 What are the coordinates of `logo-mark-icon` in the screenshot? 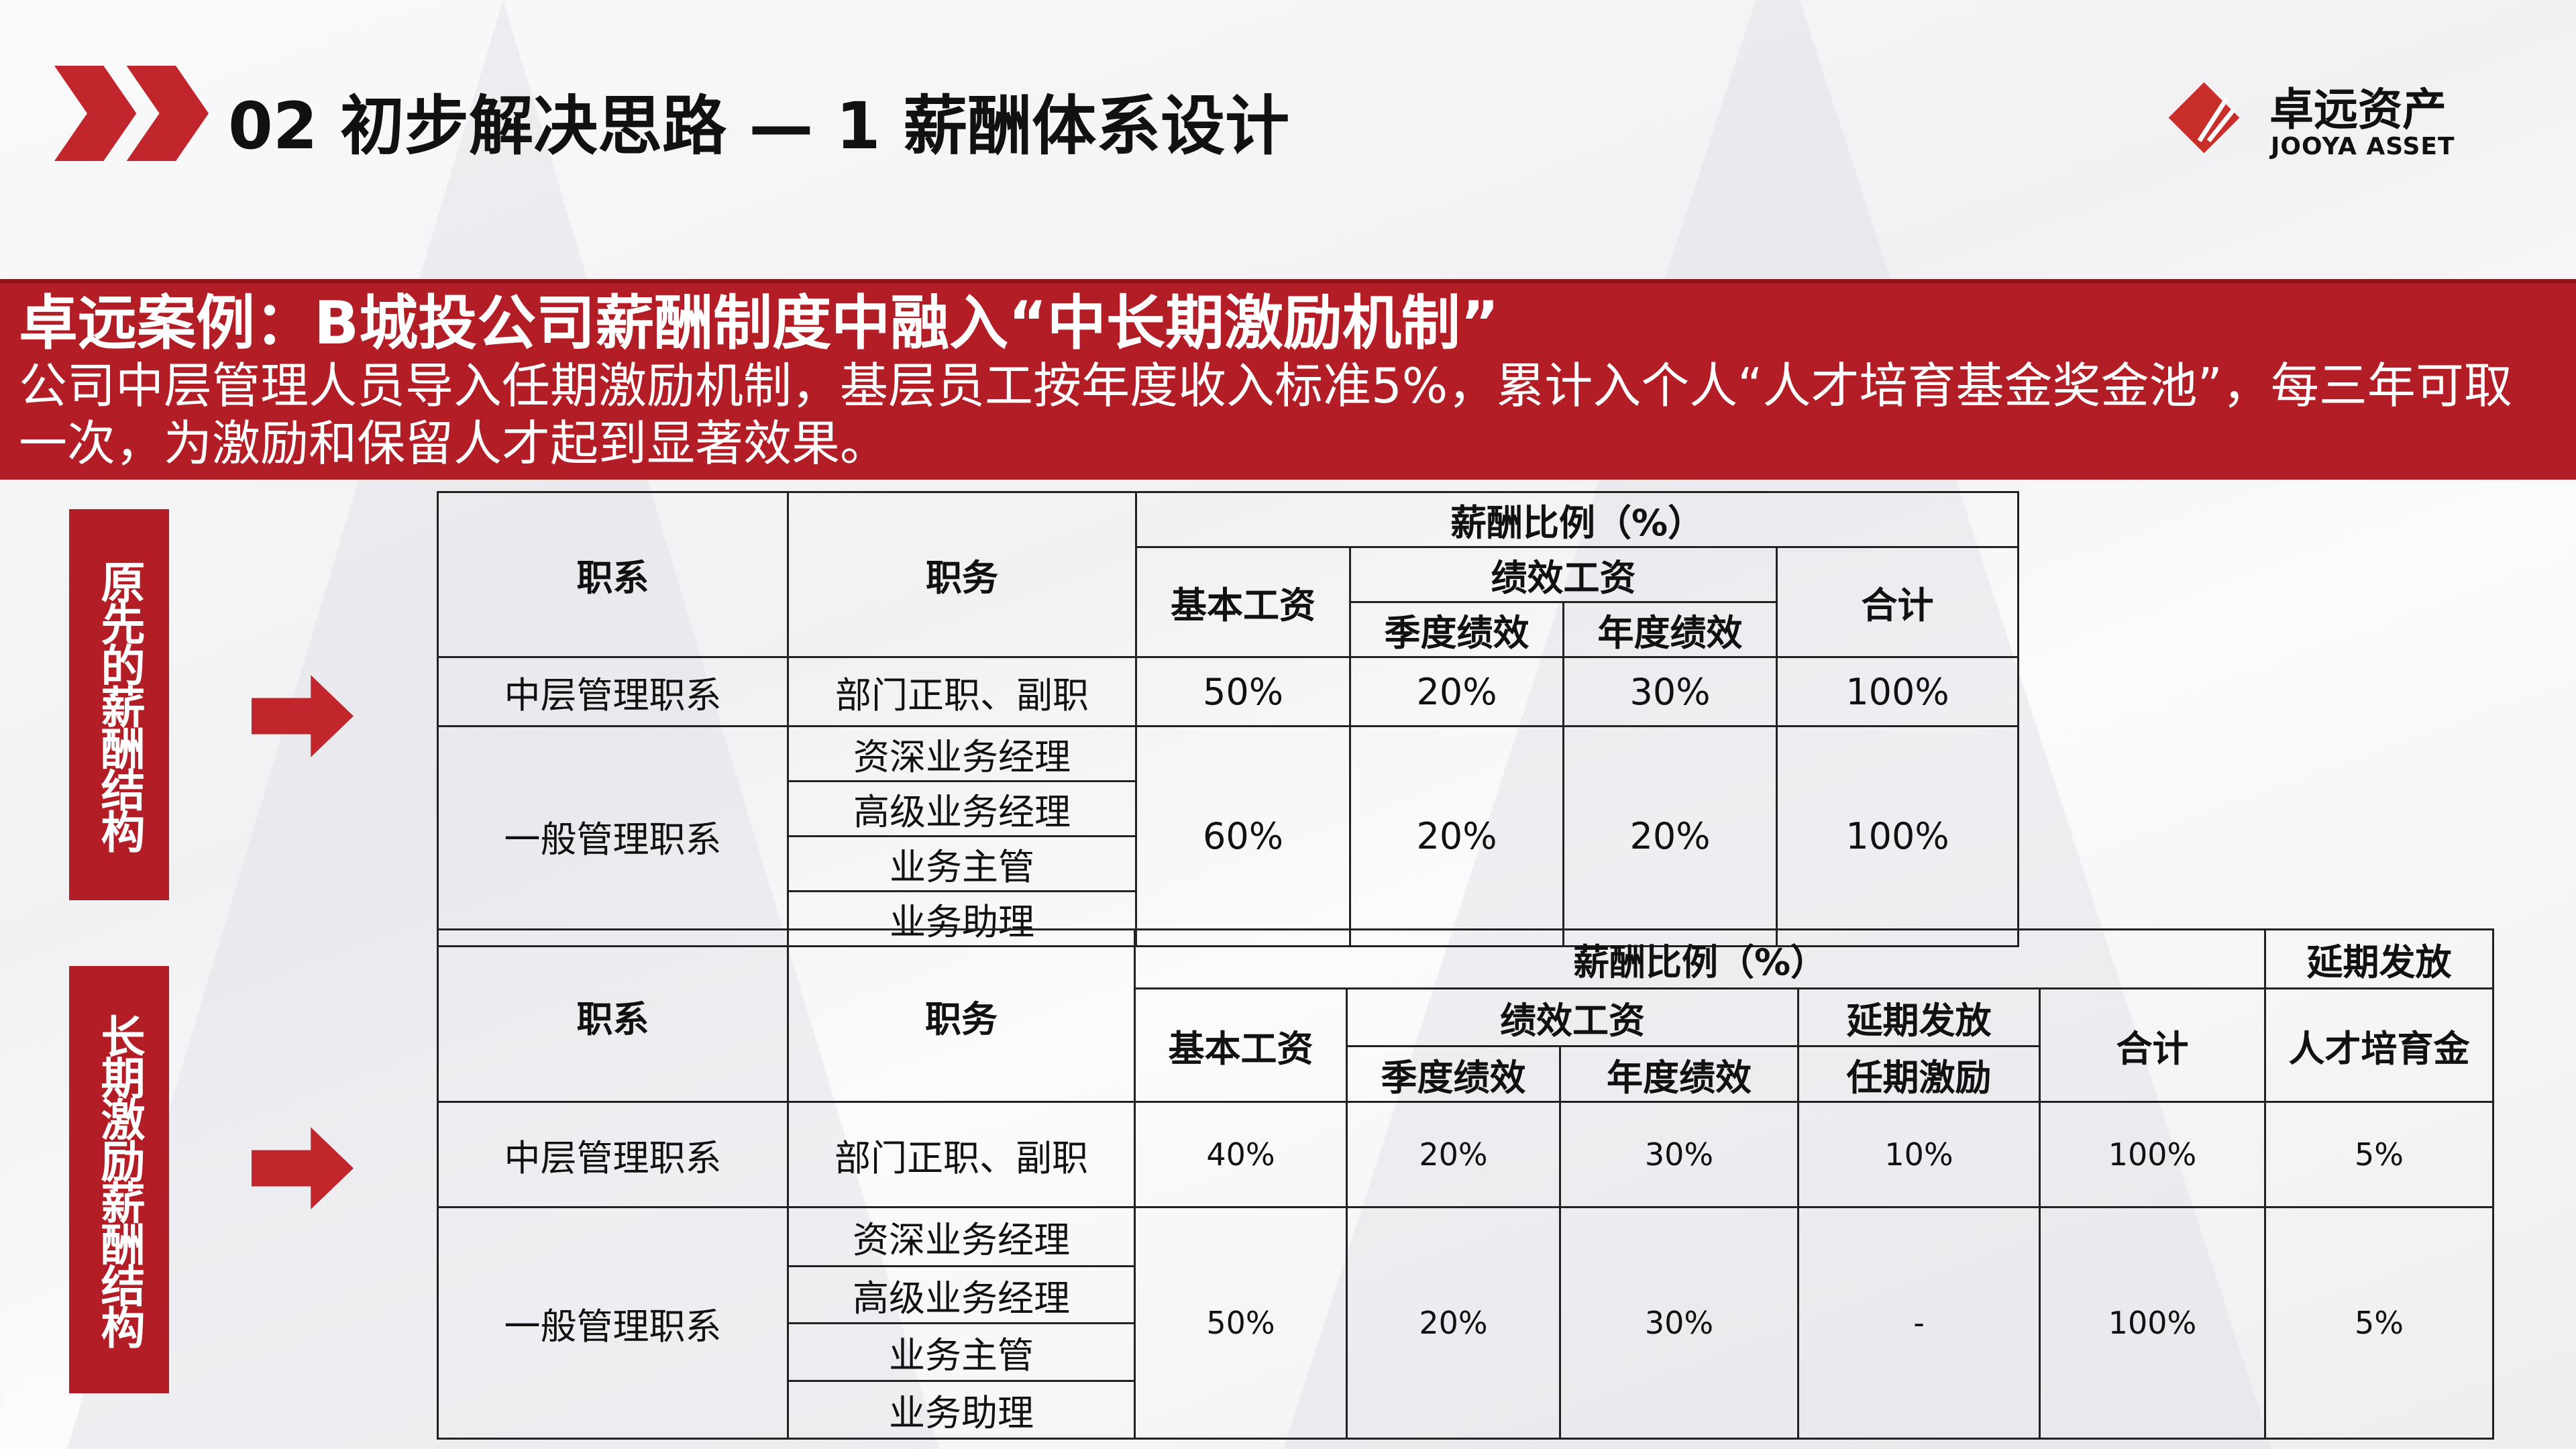 It's located at (2204, 118).